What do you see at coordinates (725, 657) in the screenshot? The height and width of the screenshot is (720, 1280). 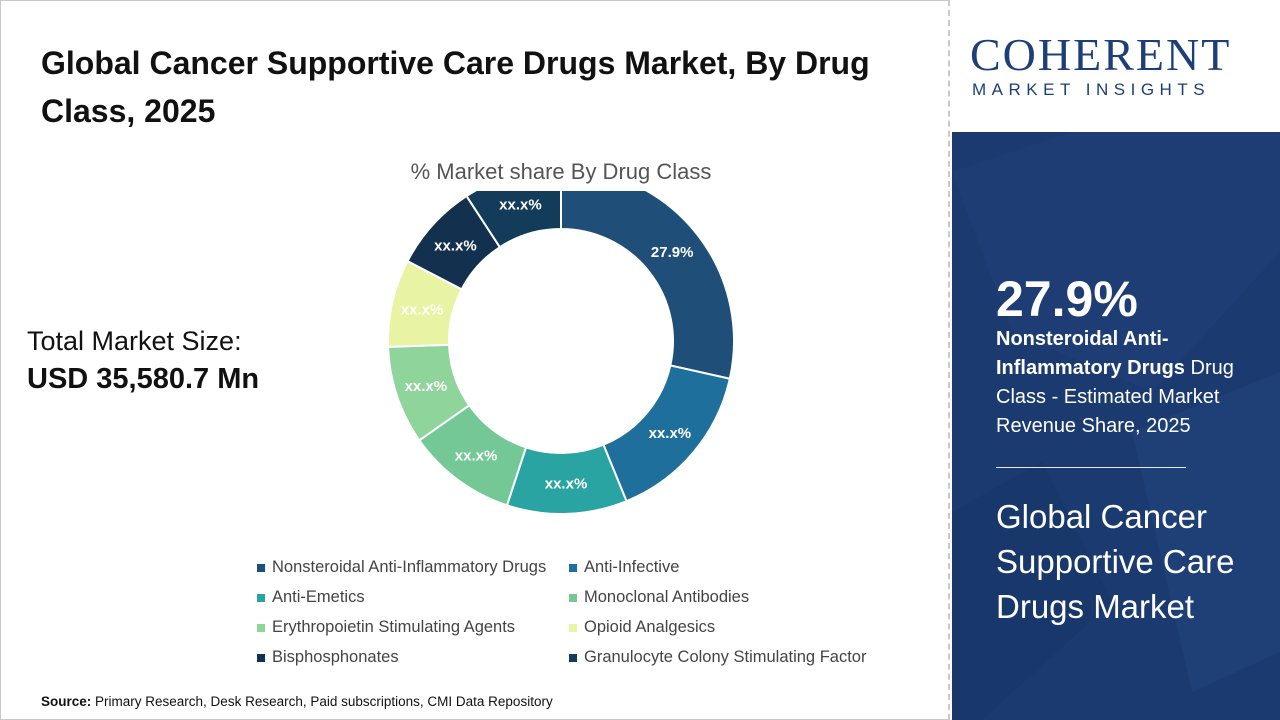 I see `legend-label: Granulocyte Colony Stimulating Factor` at bounding box center [725, 657].